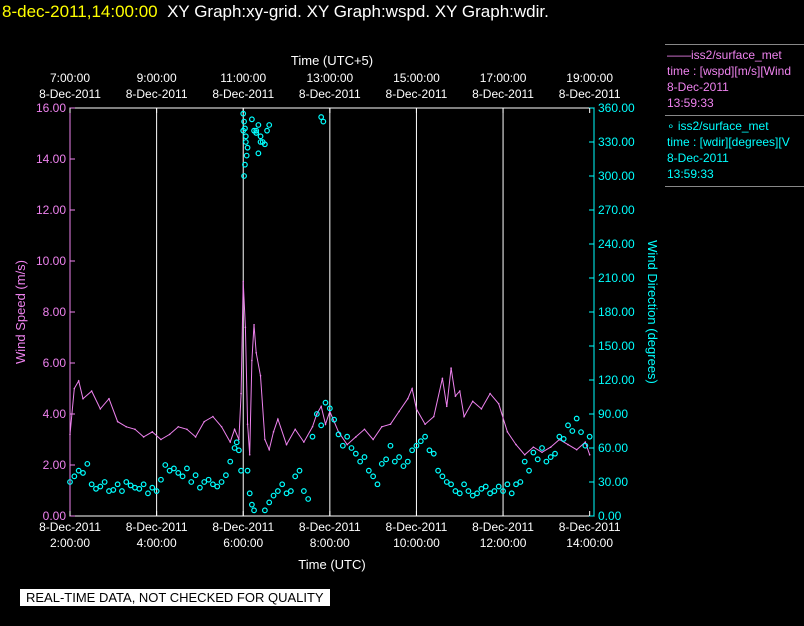 This screenshot has width=804, height=626. I want to click on top-tick-time-5: 17:00:00, so click(503, 78).